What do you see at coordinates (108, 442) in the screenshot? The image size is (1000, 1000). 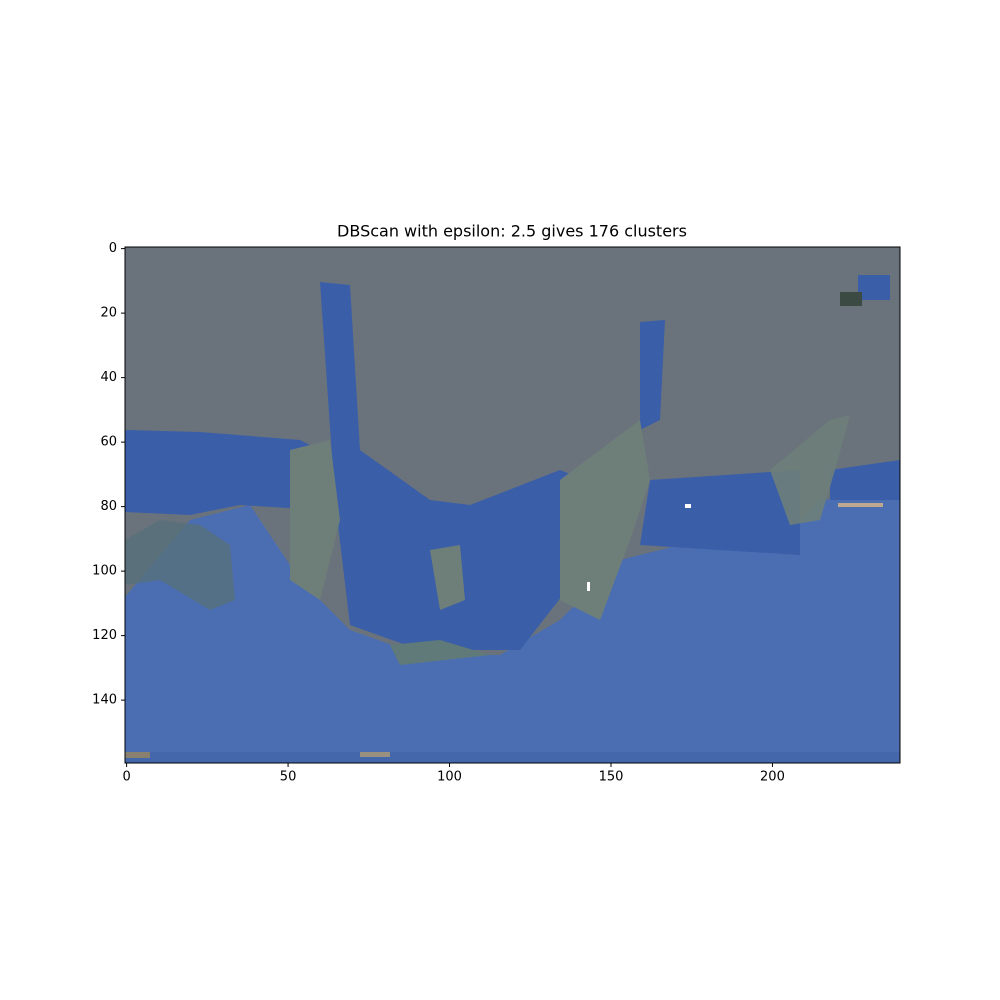 I see `y-tick-label: 60` at bounding box center [108, 442].